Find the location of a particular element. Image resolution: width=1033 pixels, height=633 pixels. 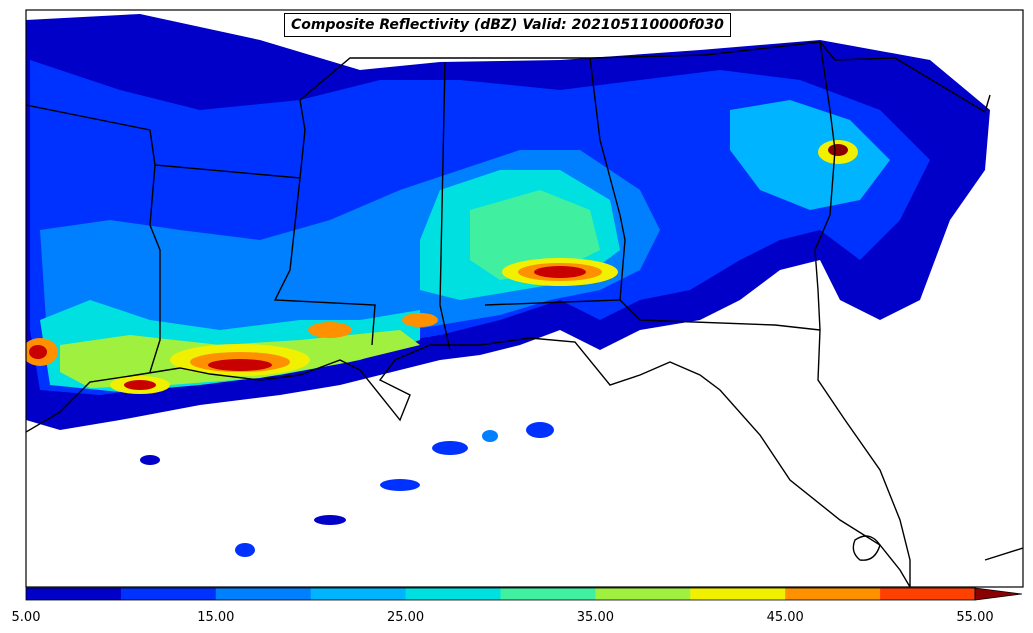

colorbar-frame is located at coordinates (500, 594).